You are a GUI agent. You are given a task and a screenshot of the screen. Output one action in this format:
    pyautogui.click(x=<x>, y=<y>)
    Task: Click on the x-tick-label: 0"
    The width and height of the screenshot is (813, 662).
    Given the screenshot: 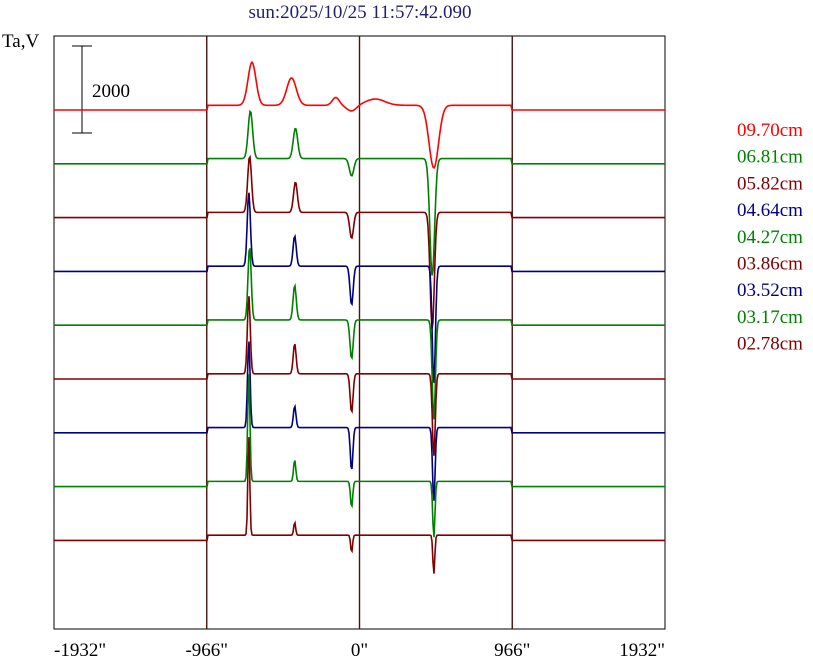 What is the action you would take?
    pyautogui.click(x=359, y=650)
    